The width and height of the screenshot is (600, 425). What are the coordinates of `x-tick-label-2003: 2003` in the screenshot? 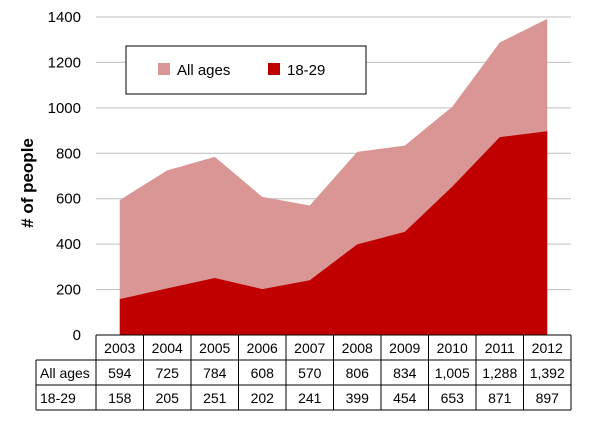 It's located at (119, 348).